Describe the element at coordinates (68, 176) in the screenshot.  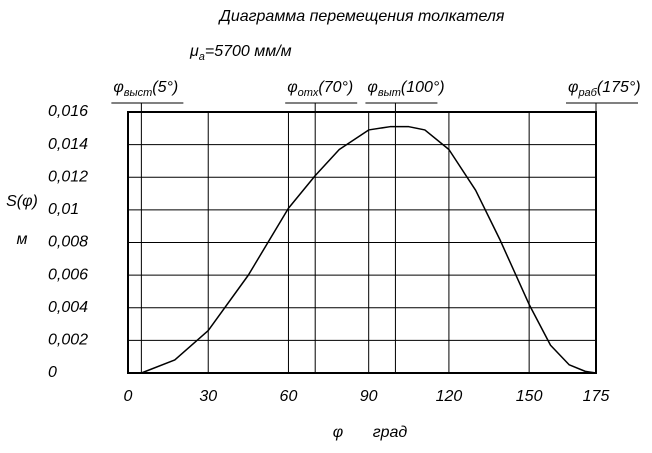
I see `y-tick-label: 0,012` at that location.